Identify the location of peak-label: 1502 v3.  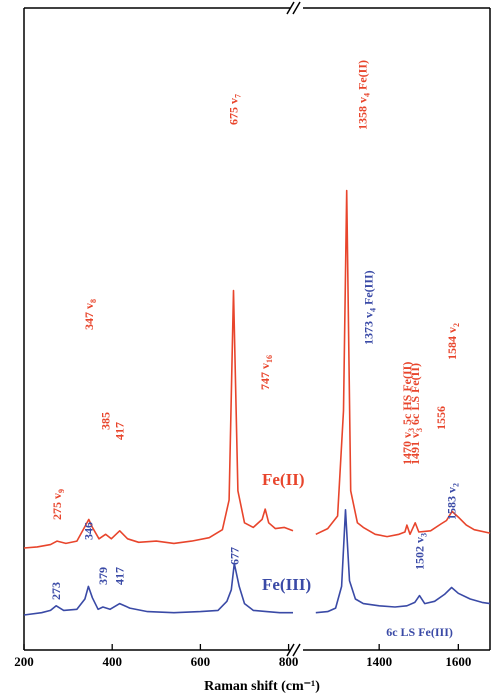
(421, 551).